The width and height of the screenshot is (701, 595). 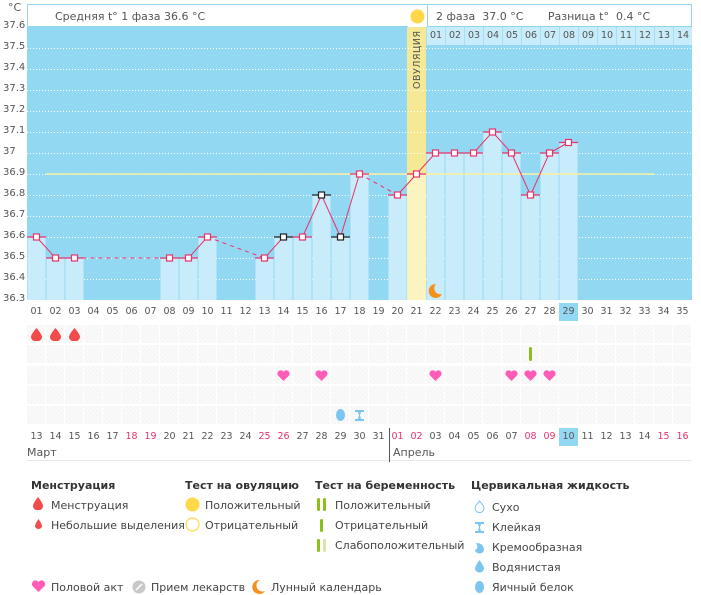 What do you see at coordinates (606, 436) in the screenshot?
I see `calendar-date: 12` at bounding box center [606, 436].